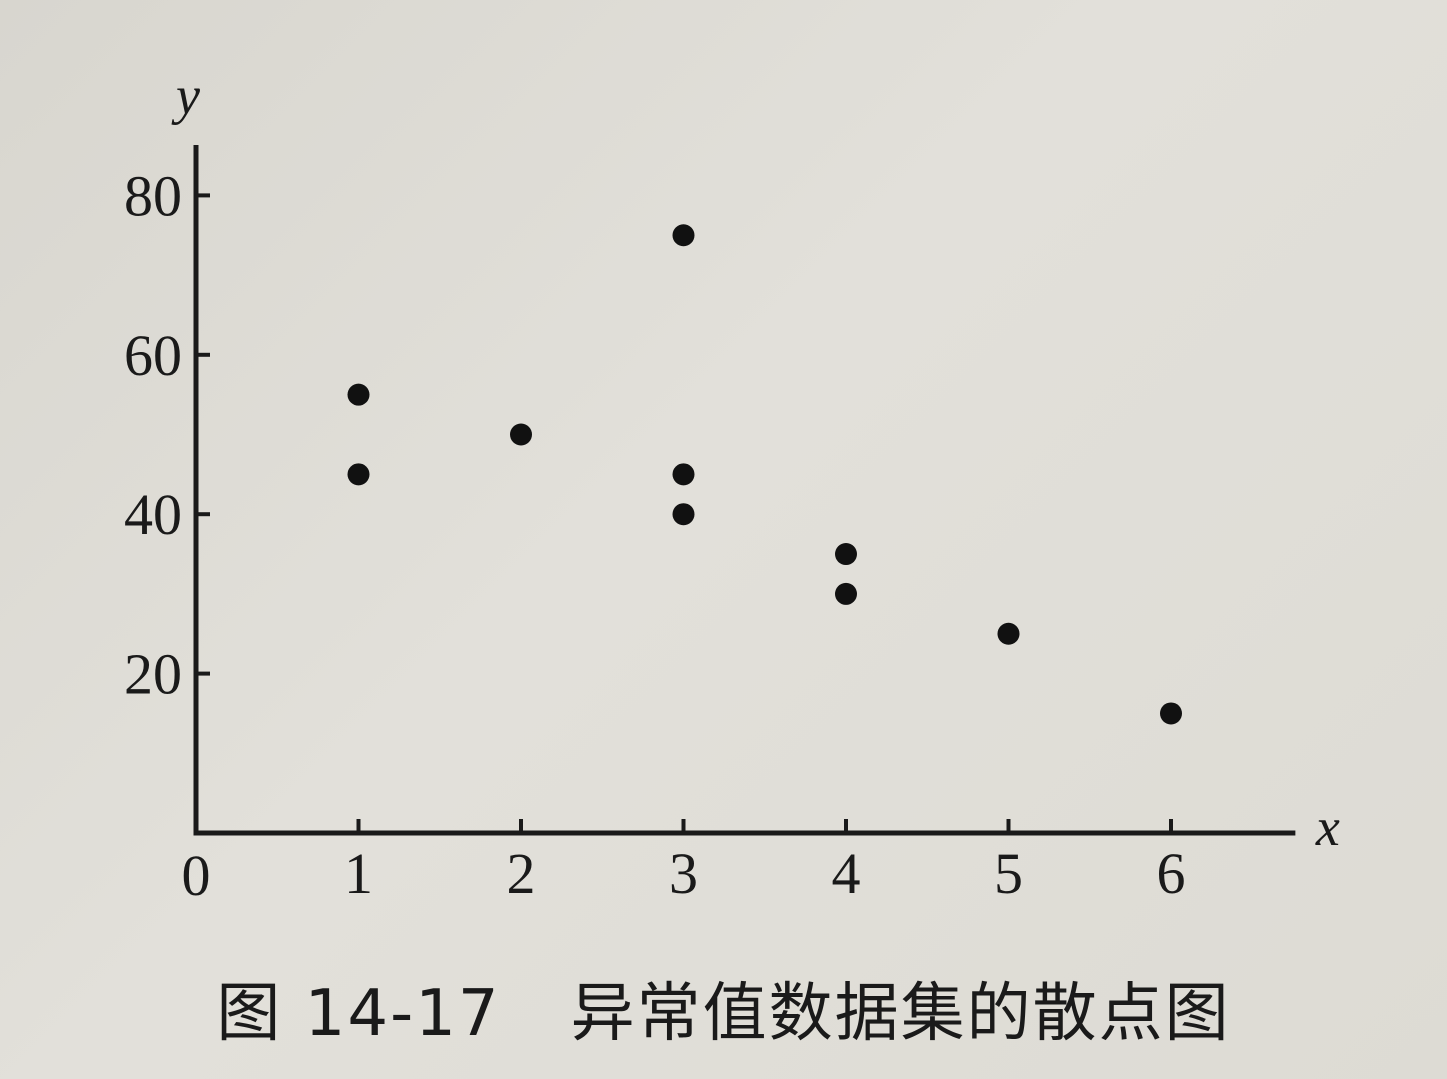  Describe the element at coordinates (153, 674) in the screenshot. I see `y-tick-label: 20` at that location.